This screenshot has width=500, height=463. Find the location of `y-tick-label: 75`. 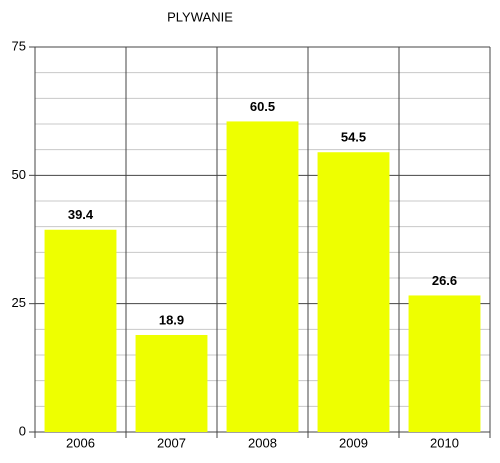

y-tick-label: 75 is located at coordinates (19, 45).